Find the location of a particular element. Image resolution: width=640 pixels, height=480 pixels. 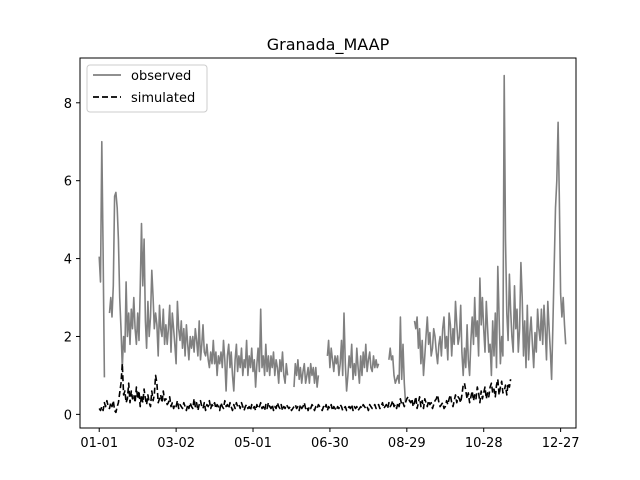

y-tick-label: 2 is located at coordinates (68, 337).